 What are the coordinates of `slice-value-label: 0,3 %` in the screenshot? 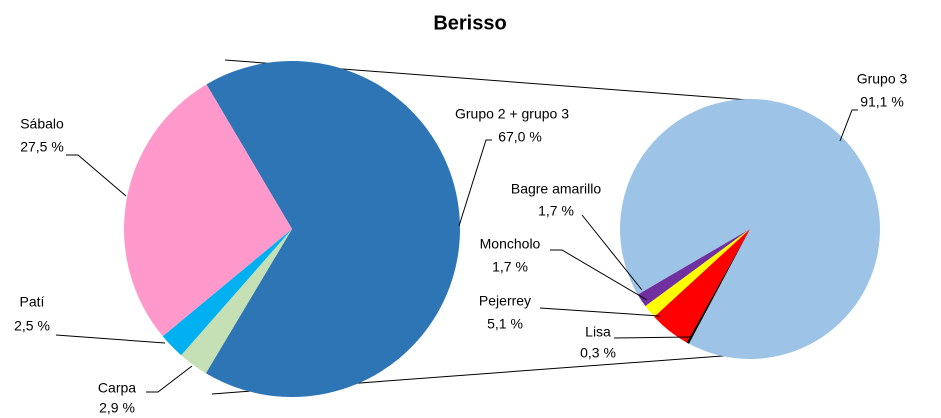 It's located at (598, 353).